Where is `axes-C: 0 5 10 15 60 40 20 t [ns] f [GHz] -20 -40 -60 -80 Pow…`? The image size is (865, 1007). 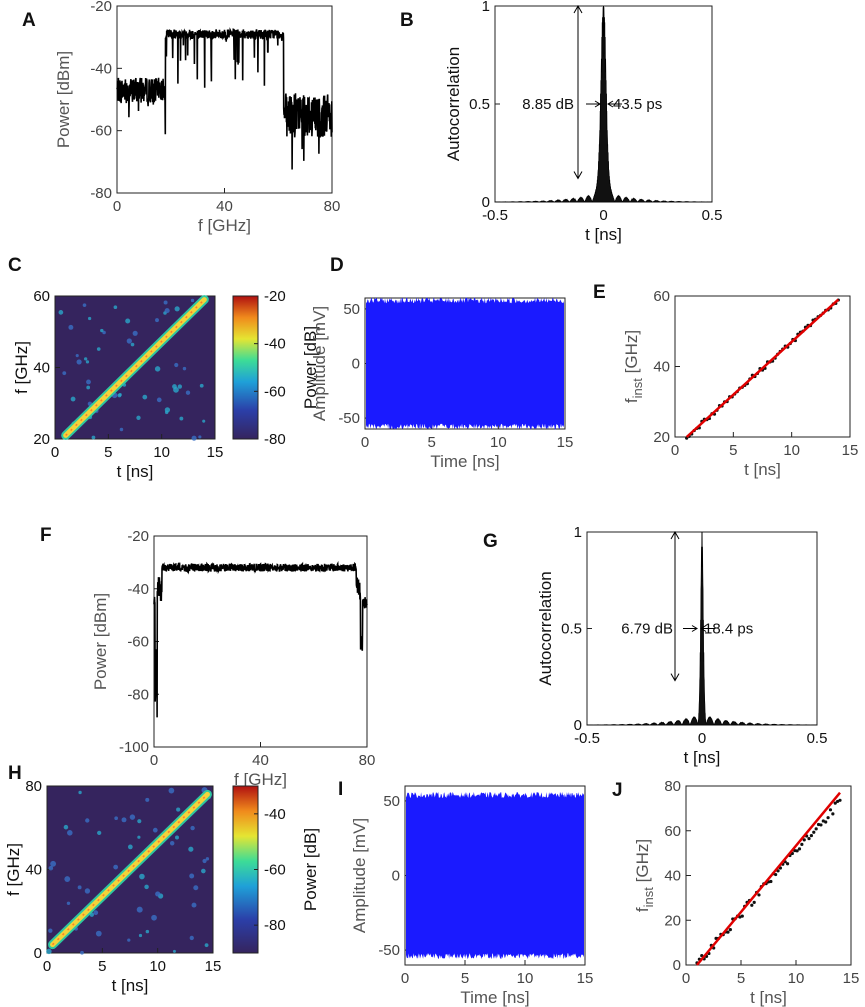
axes-C: 0 5 10 15 60 40 20 t [ns] f [GHz] -20 -40 -60 -80 Pow… is located at coordinates (166, 384).